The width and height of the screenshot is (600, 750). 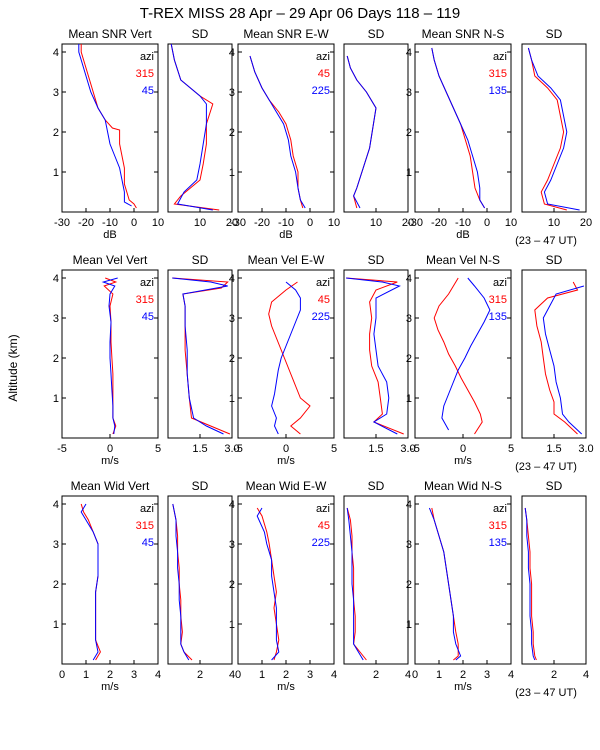 I want to click on panel-title: Mean Wid N-S, so click(x=463, y=486).